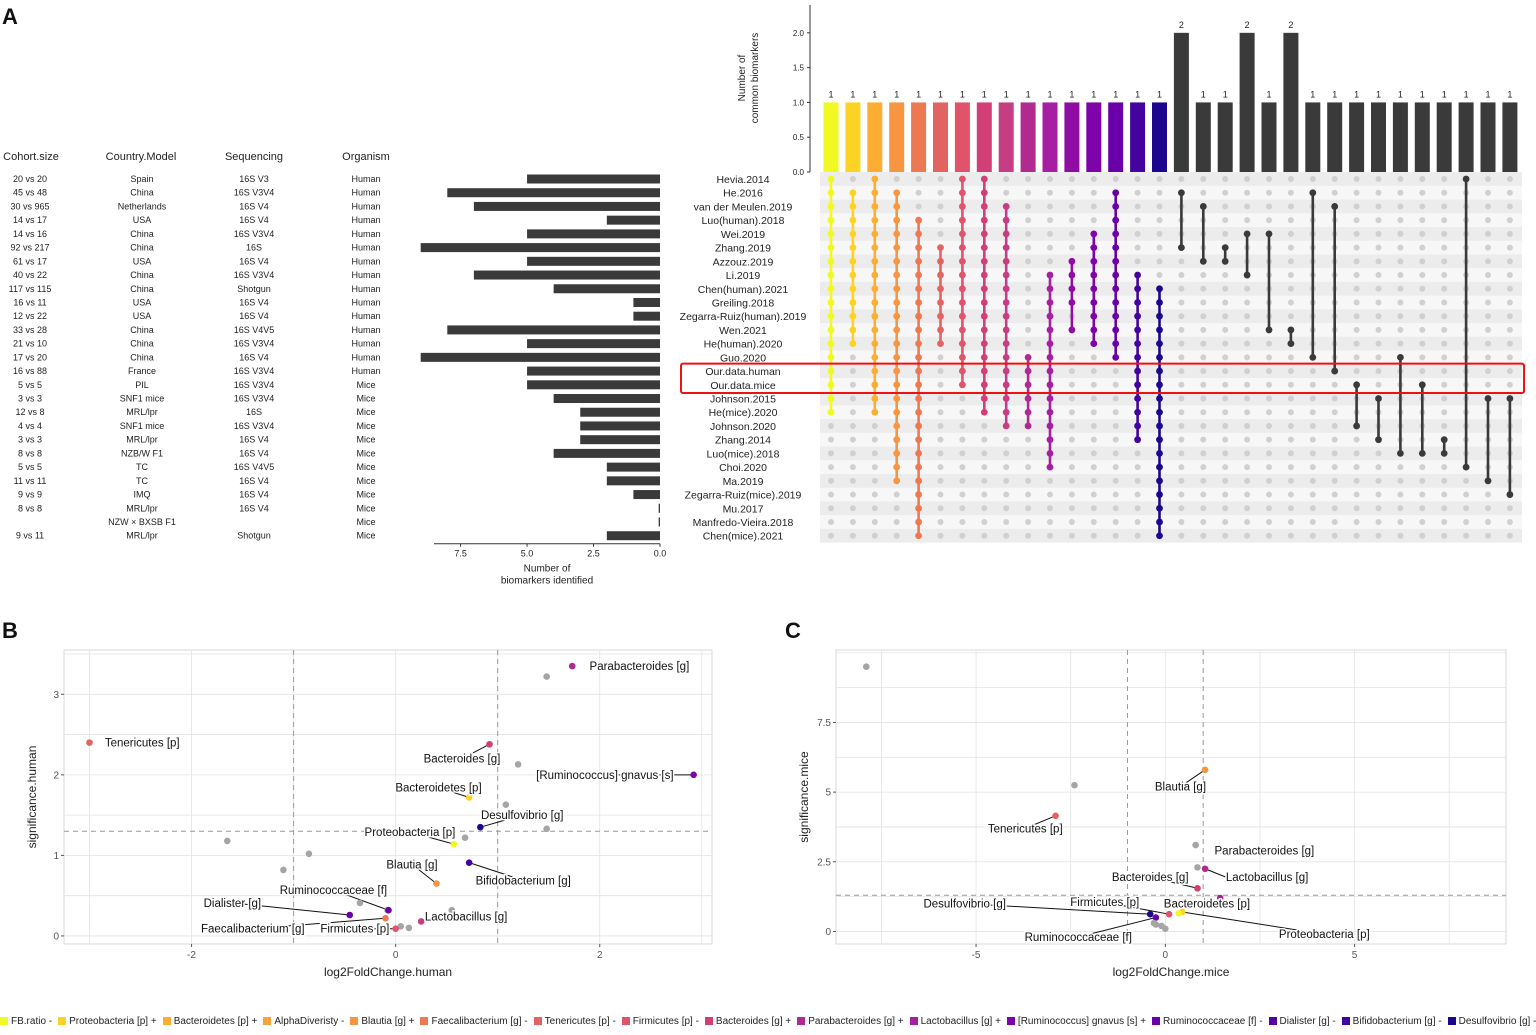 Image resolution: width=1536 pixels, height=1035 pixels. I want to click on cohort-size-cell: 4 vs 4, so click(30, 426).